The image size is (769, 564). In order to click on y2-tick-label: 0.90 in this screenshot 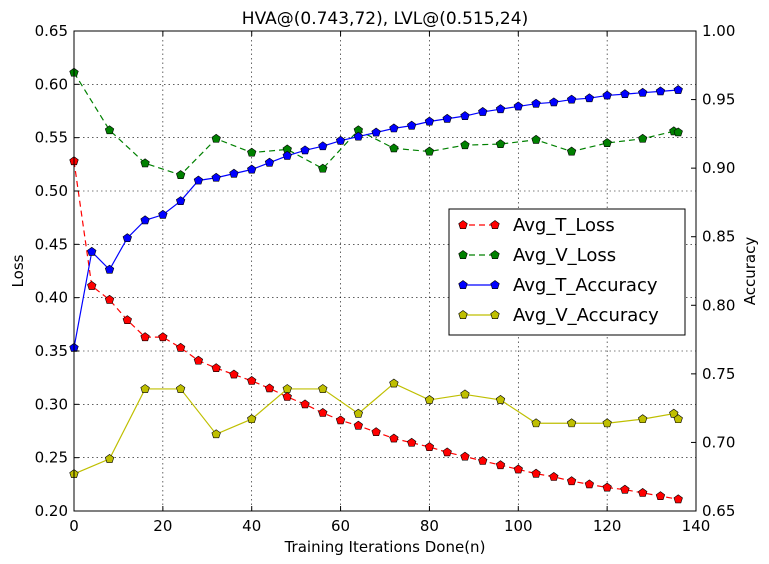, I will do `click(718, 168)`.